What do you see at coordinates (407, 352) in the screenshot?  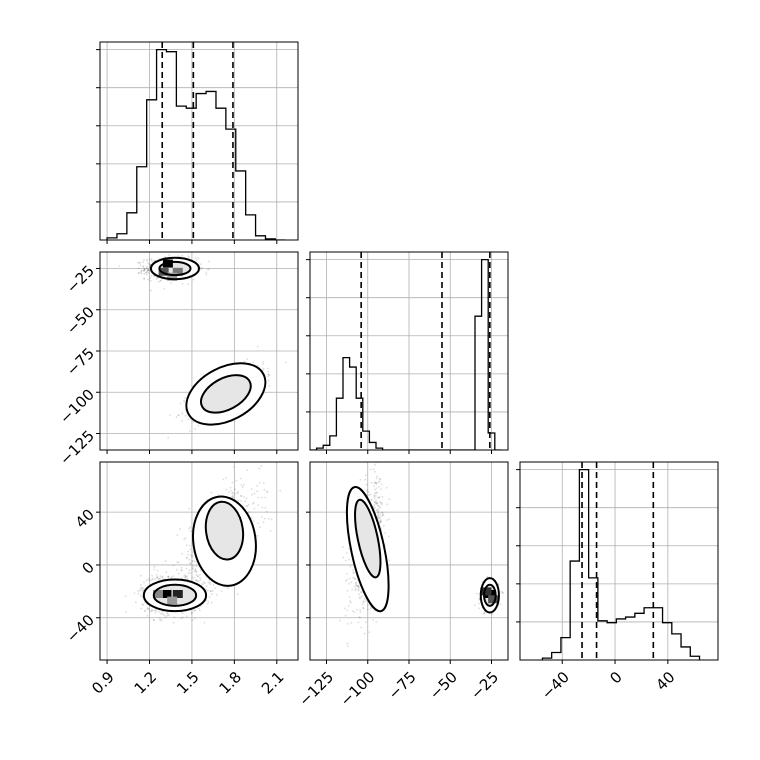 I see `hist-panel-p2` at bounding box center [407, 352].